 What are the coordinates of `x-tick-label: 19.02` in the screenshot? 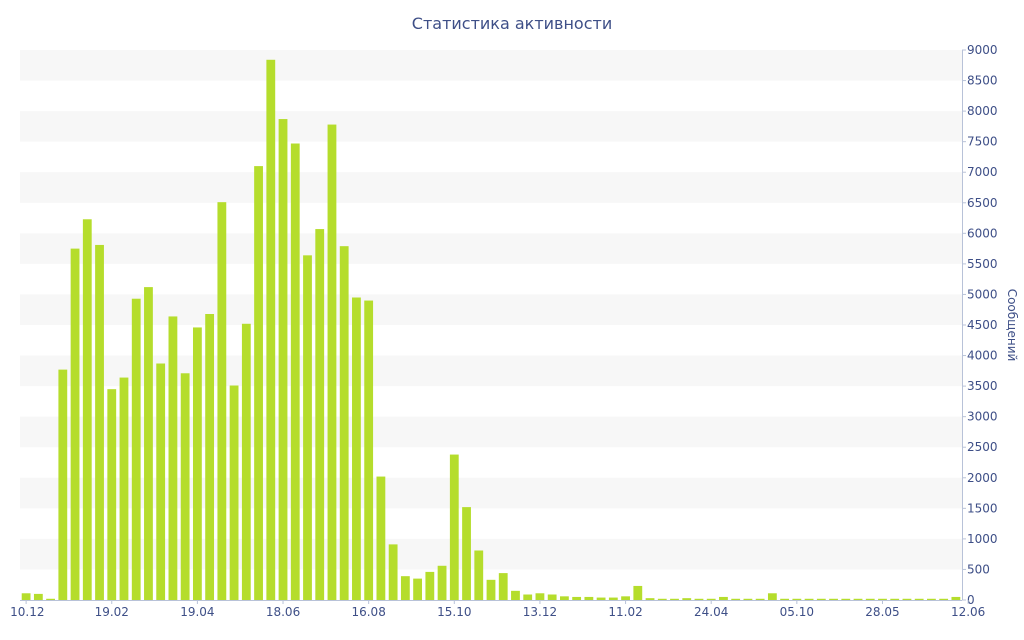 It's located at (112, 612).